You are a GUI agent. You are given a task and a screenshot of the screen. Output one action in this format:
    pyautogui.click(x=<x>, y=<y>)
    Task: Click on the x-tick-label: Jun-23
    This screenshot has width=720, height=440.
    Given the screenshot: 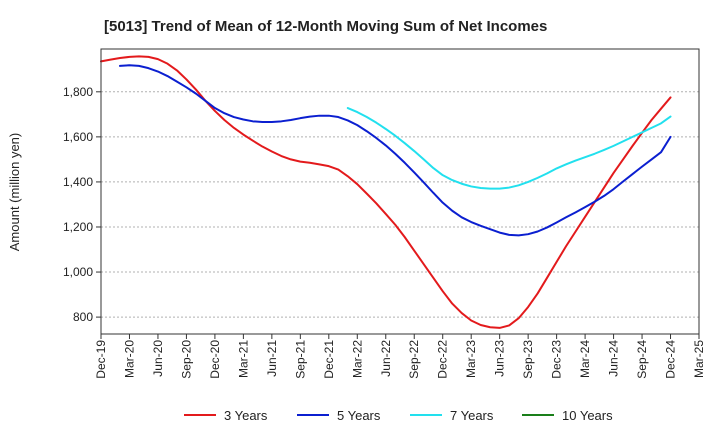 What is the action you would take?
    pyautogui.click(x=500, y=358)
    